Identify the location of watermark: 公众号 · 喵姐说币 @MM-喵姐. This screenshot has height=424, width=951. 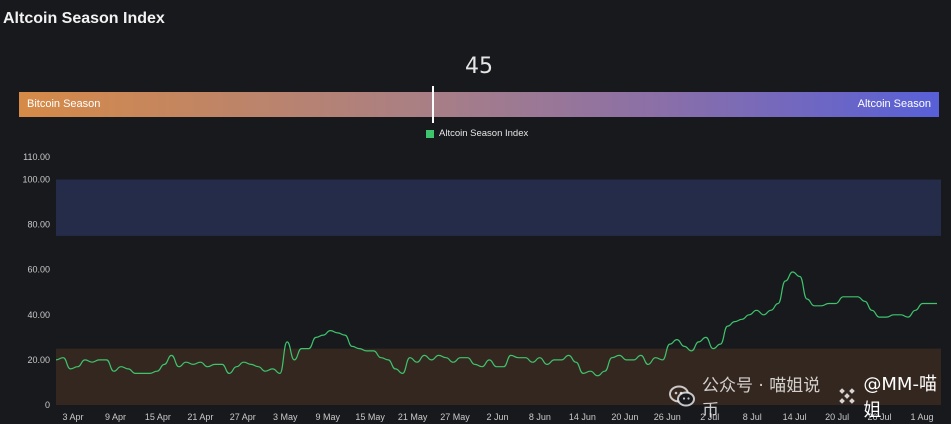
(809, 396).